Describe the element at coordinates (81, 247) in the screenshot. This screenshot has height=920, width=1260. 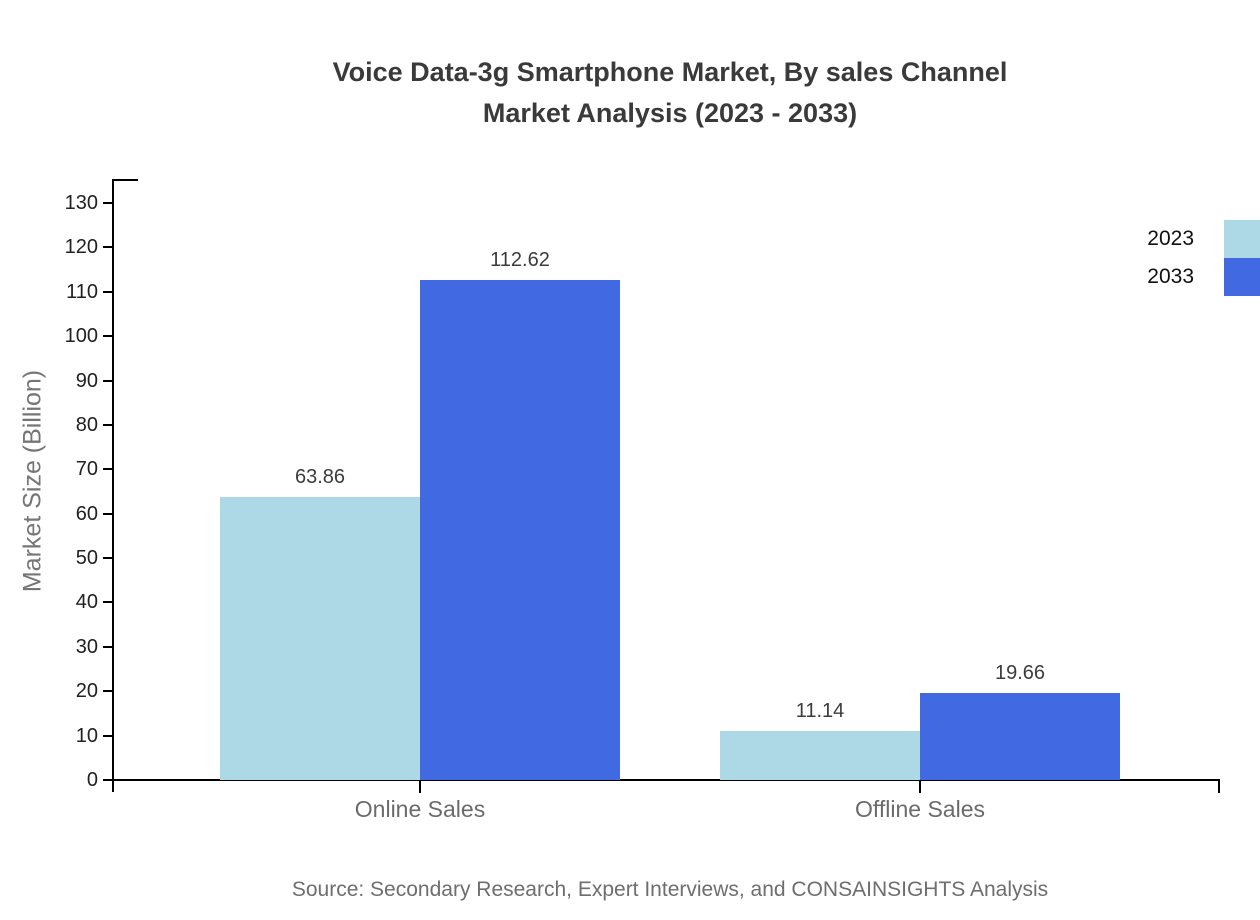
I see `y-tick-label: 120` at that location.